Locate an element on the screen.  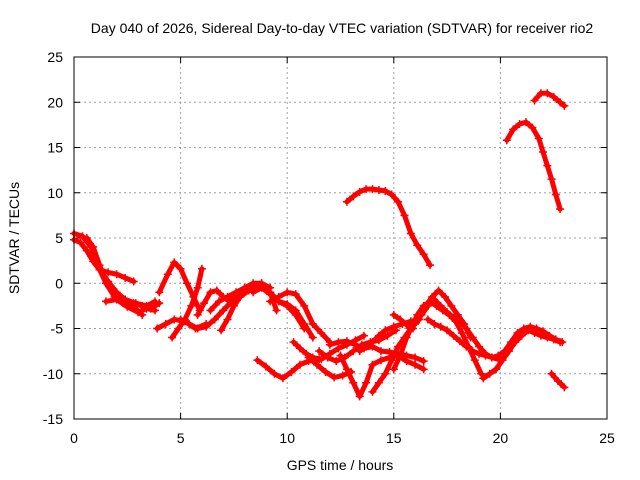
series-arc31 is located at coordinates (549, 99).